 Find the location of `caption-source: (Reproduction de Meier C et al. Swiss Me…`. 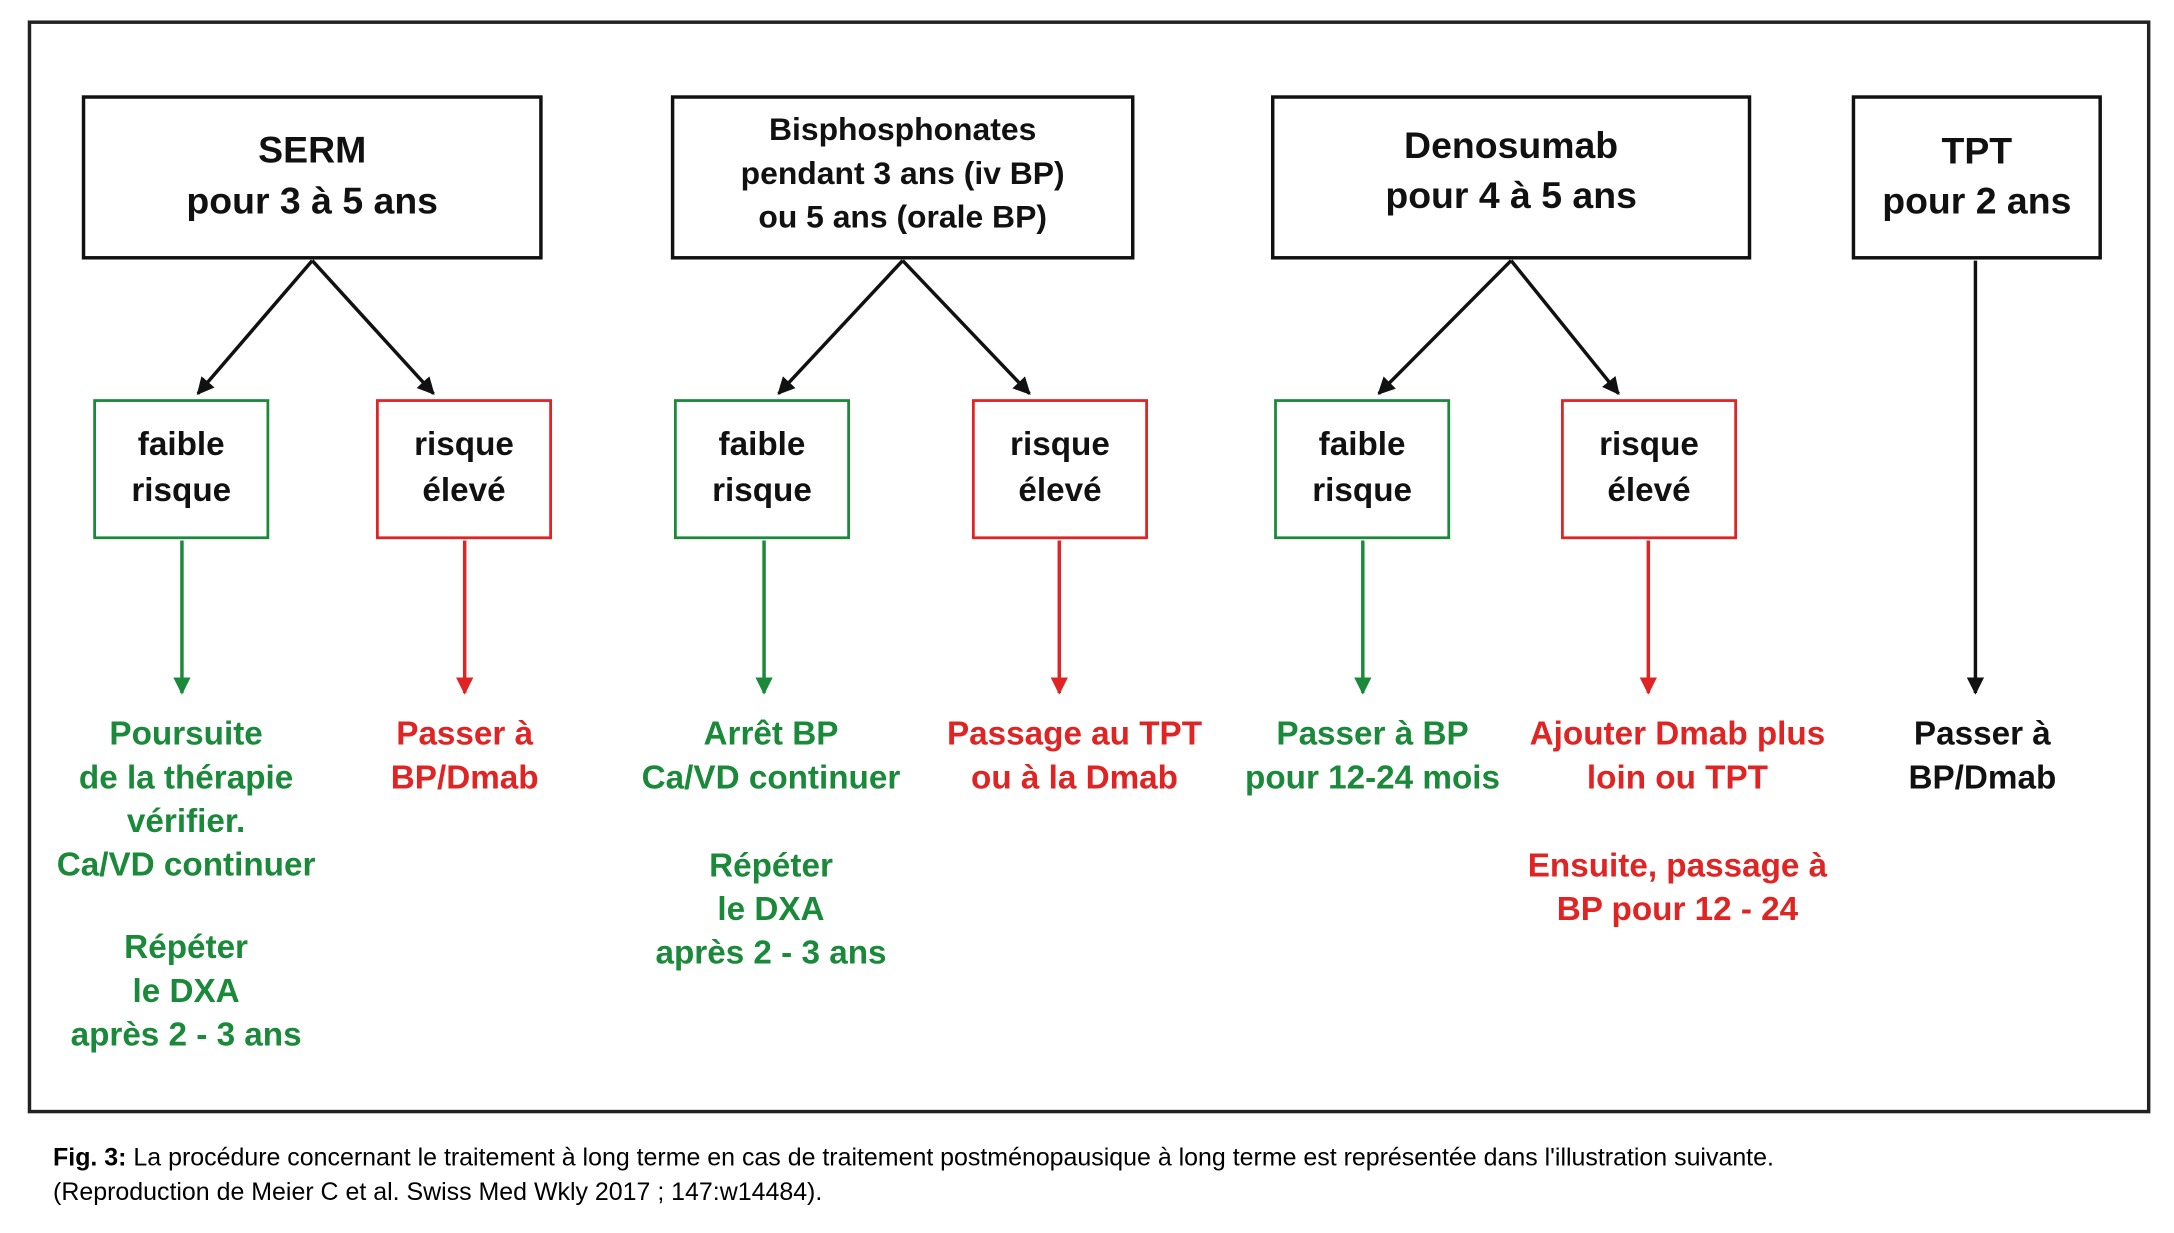

caption-source: (Reproduction de Meier C et al. Swiss Me… is located at coordinates (437, 1192).